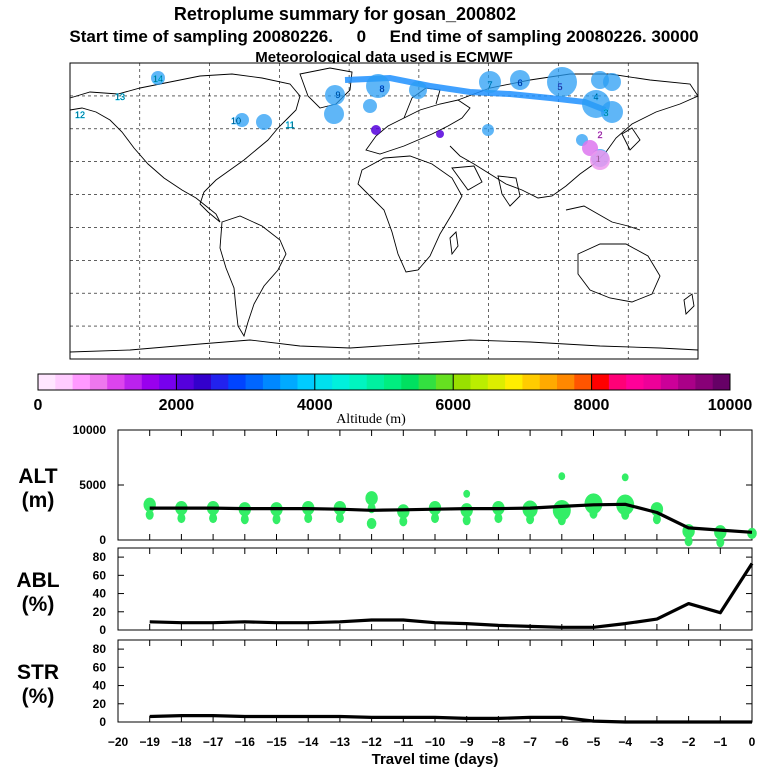 This screenshot has height=768, width=768. I want to click on plume-day-label: 12, so click(80, 115).